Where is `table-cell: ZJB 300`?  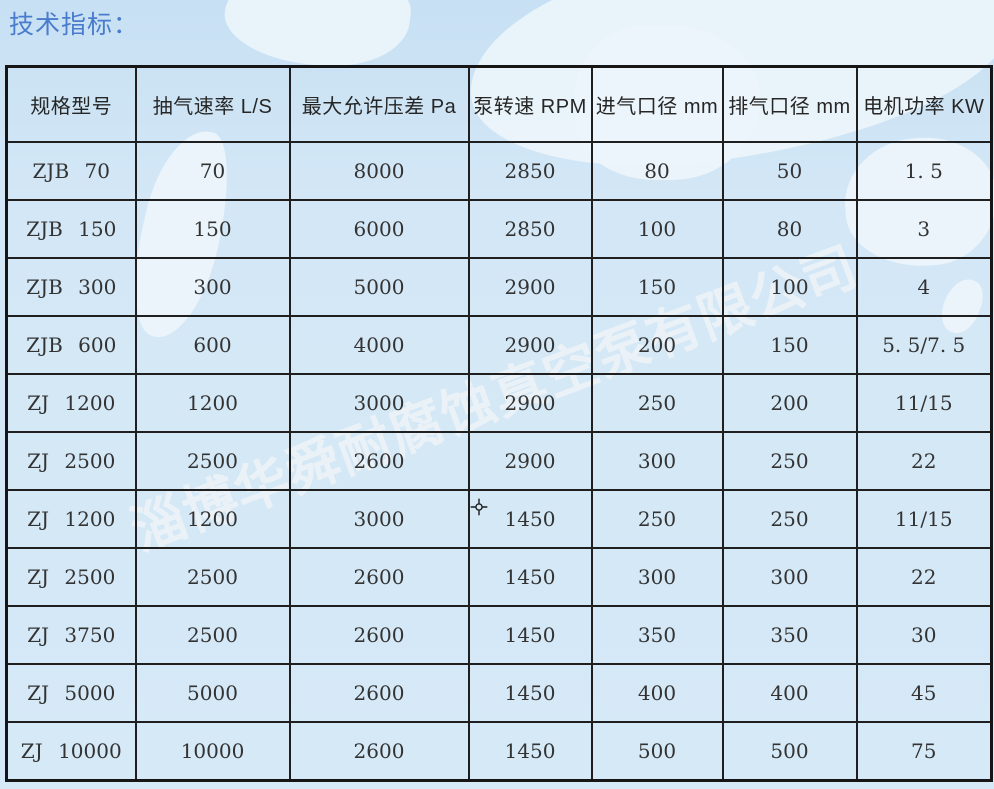
table-cell: ZJB 300 is located at coordinates (71, 286).